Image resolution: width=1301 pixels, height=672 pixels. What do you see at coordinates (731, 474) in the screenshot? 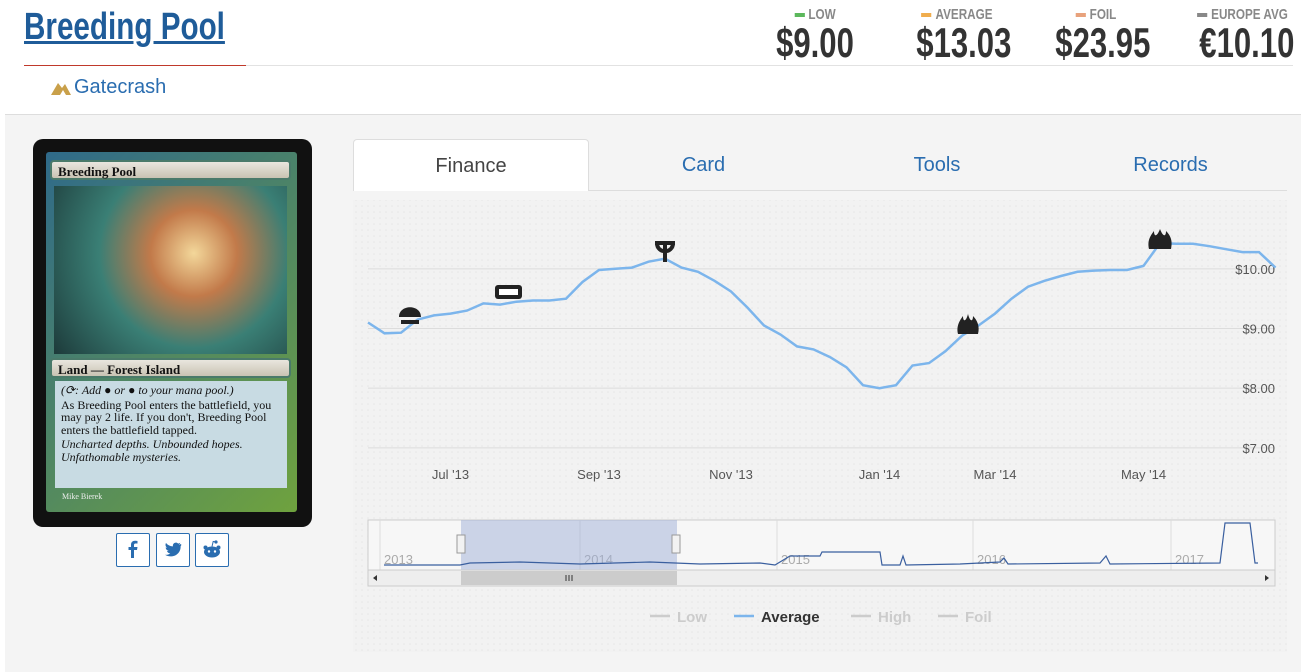
I see `x-tick-label: Nov '13` at bounding box center [731, 474].